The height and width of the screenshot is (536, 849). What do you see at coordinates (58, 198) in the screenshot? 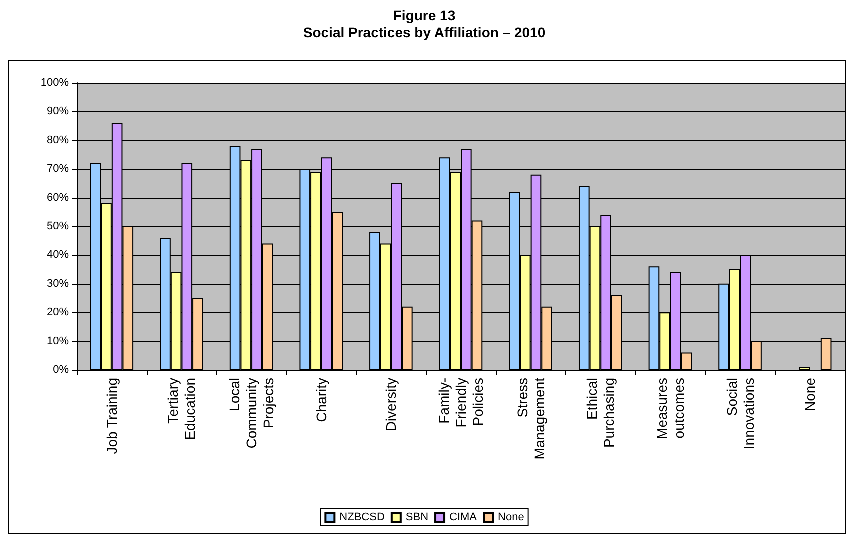
I see `y-tick-label: 60%` at bounding box center [58, 198].